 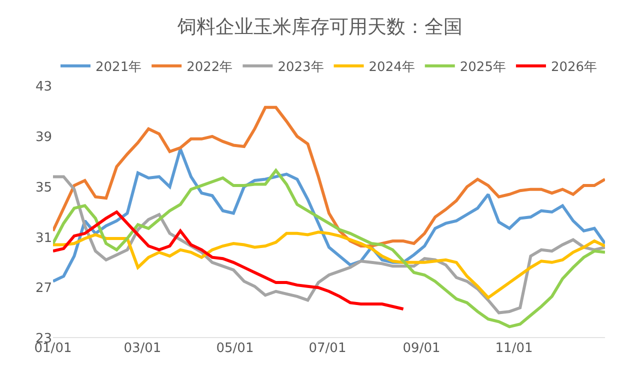 What do you see at coordinates (483, 67) in the screenshot?
I see `legend-label: 2025年` at bounding box center [483, 67].